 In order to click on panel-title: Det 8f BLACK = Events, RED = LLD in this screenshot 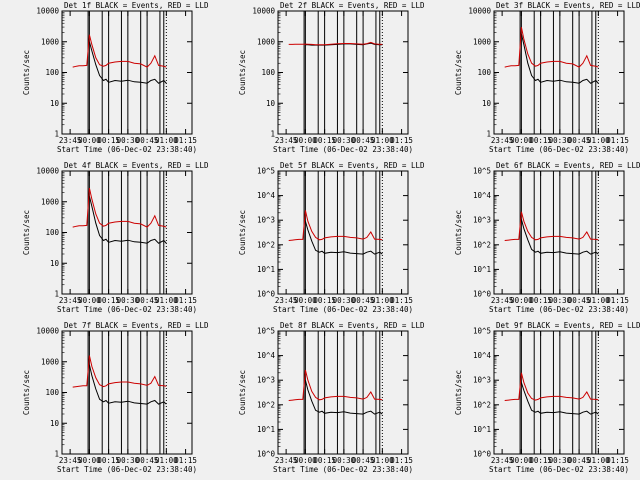, I will do `click(352, 325)`.